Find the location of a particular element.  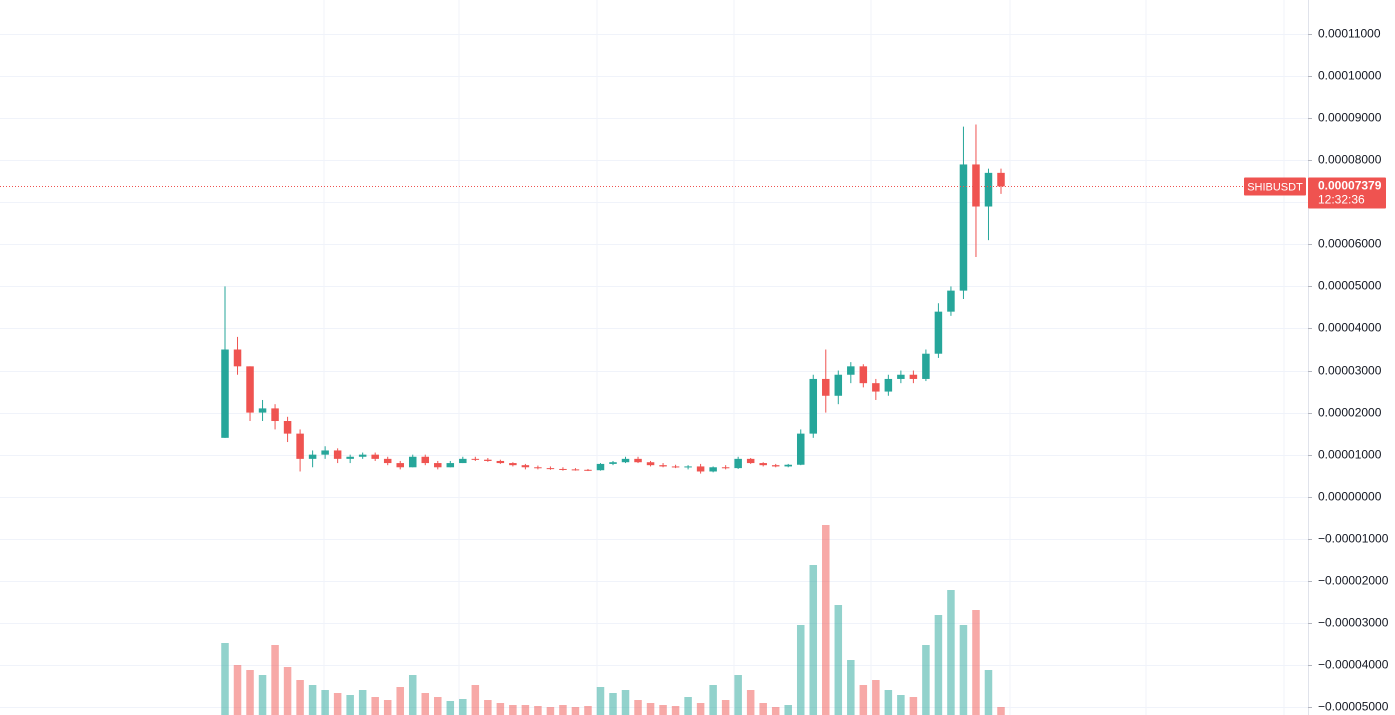

y-tick-label: 0.00001000 is located at coordinates (1350, 455).